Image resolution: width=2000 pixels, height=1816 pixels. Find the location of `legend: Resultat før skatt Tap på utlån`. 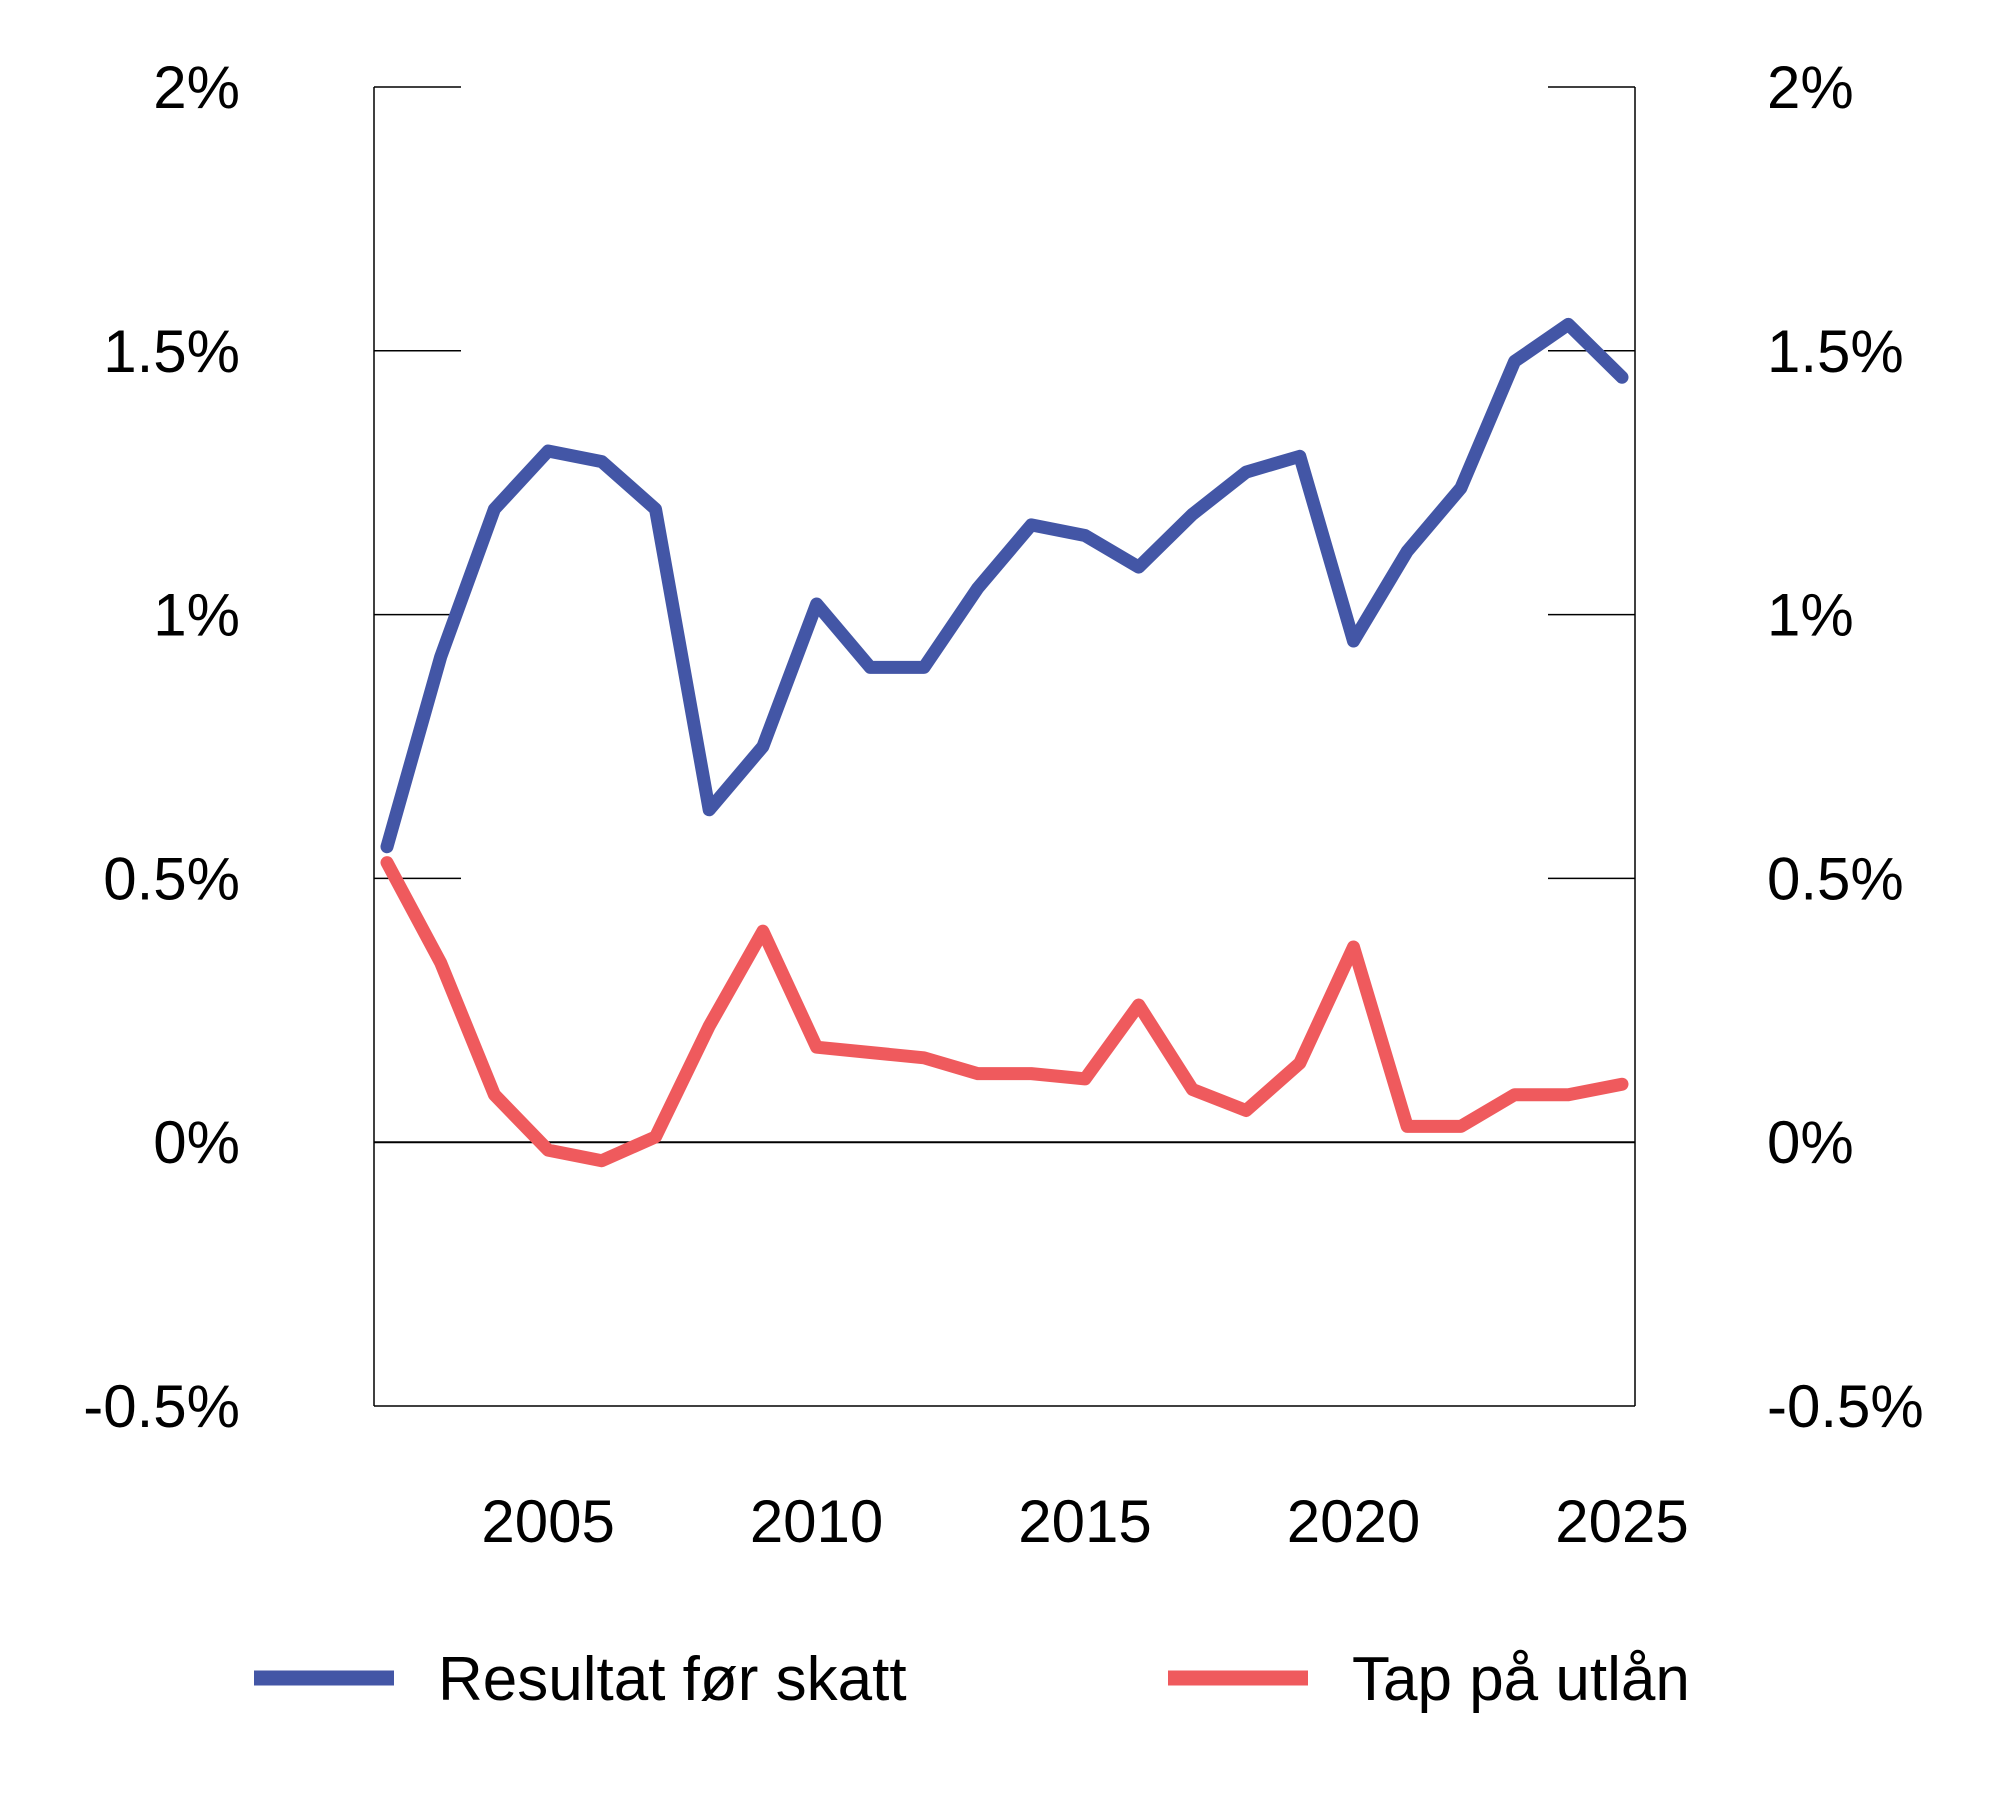

legend: Resultat før skatt Tap på utlån is located at coordinates (972, 1679).